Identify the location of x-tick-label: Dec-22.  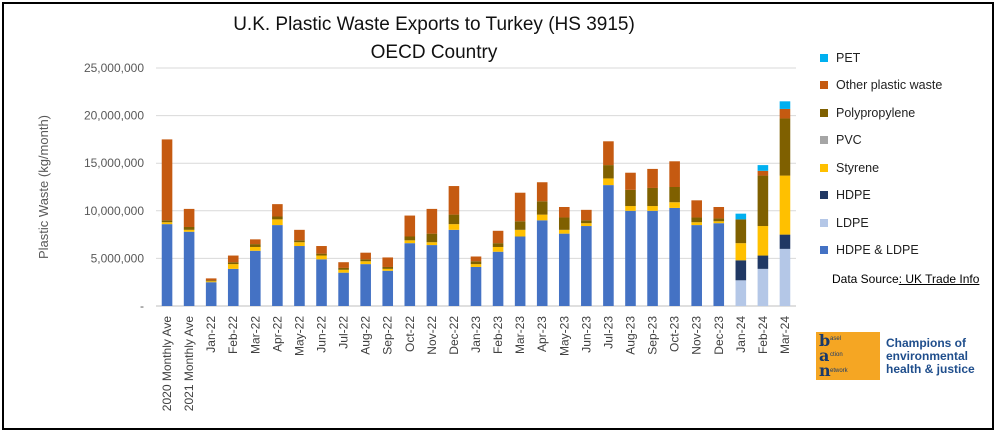
(454, 335).